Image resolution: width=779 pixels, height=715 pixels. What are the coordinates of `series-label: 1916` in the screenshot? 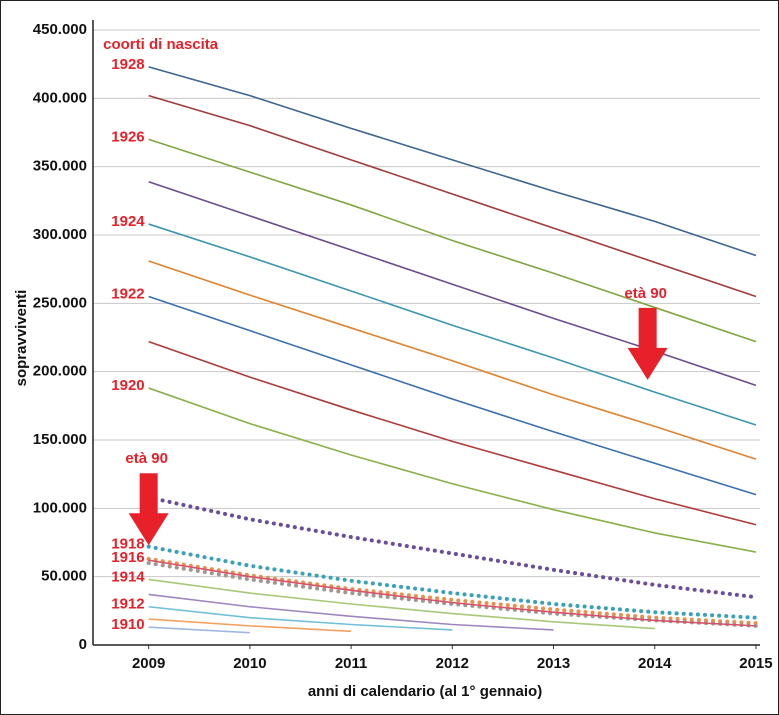 It's located at (127, 557).